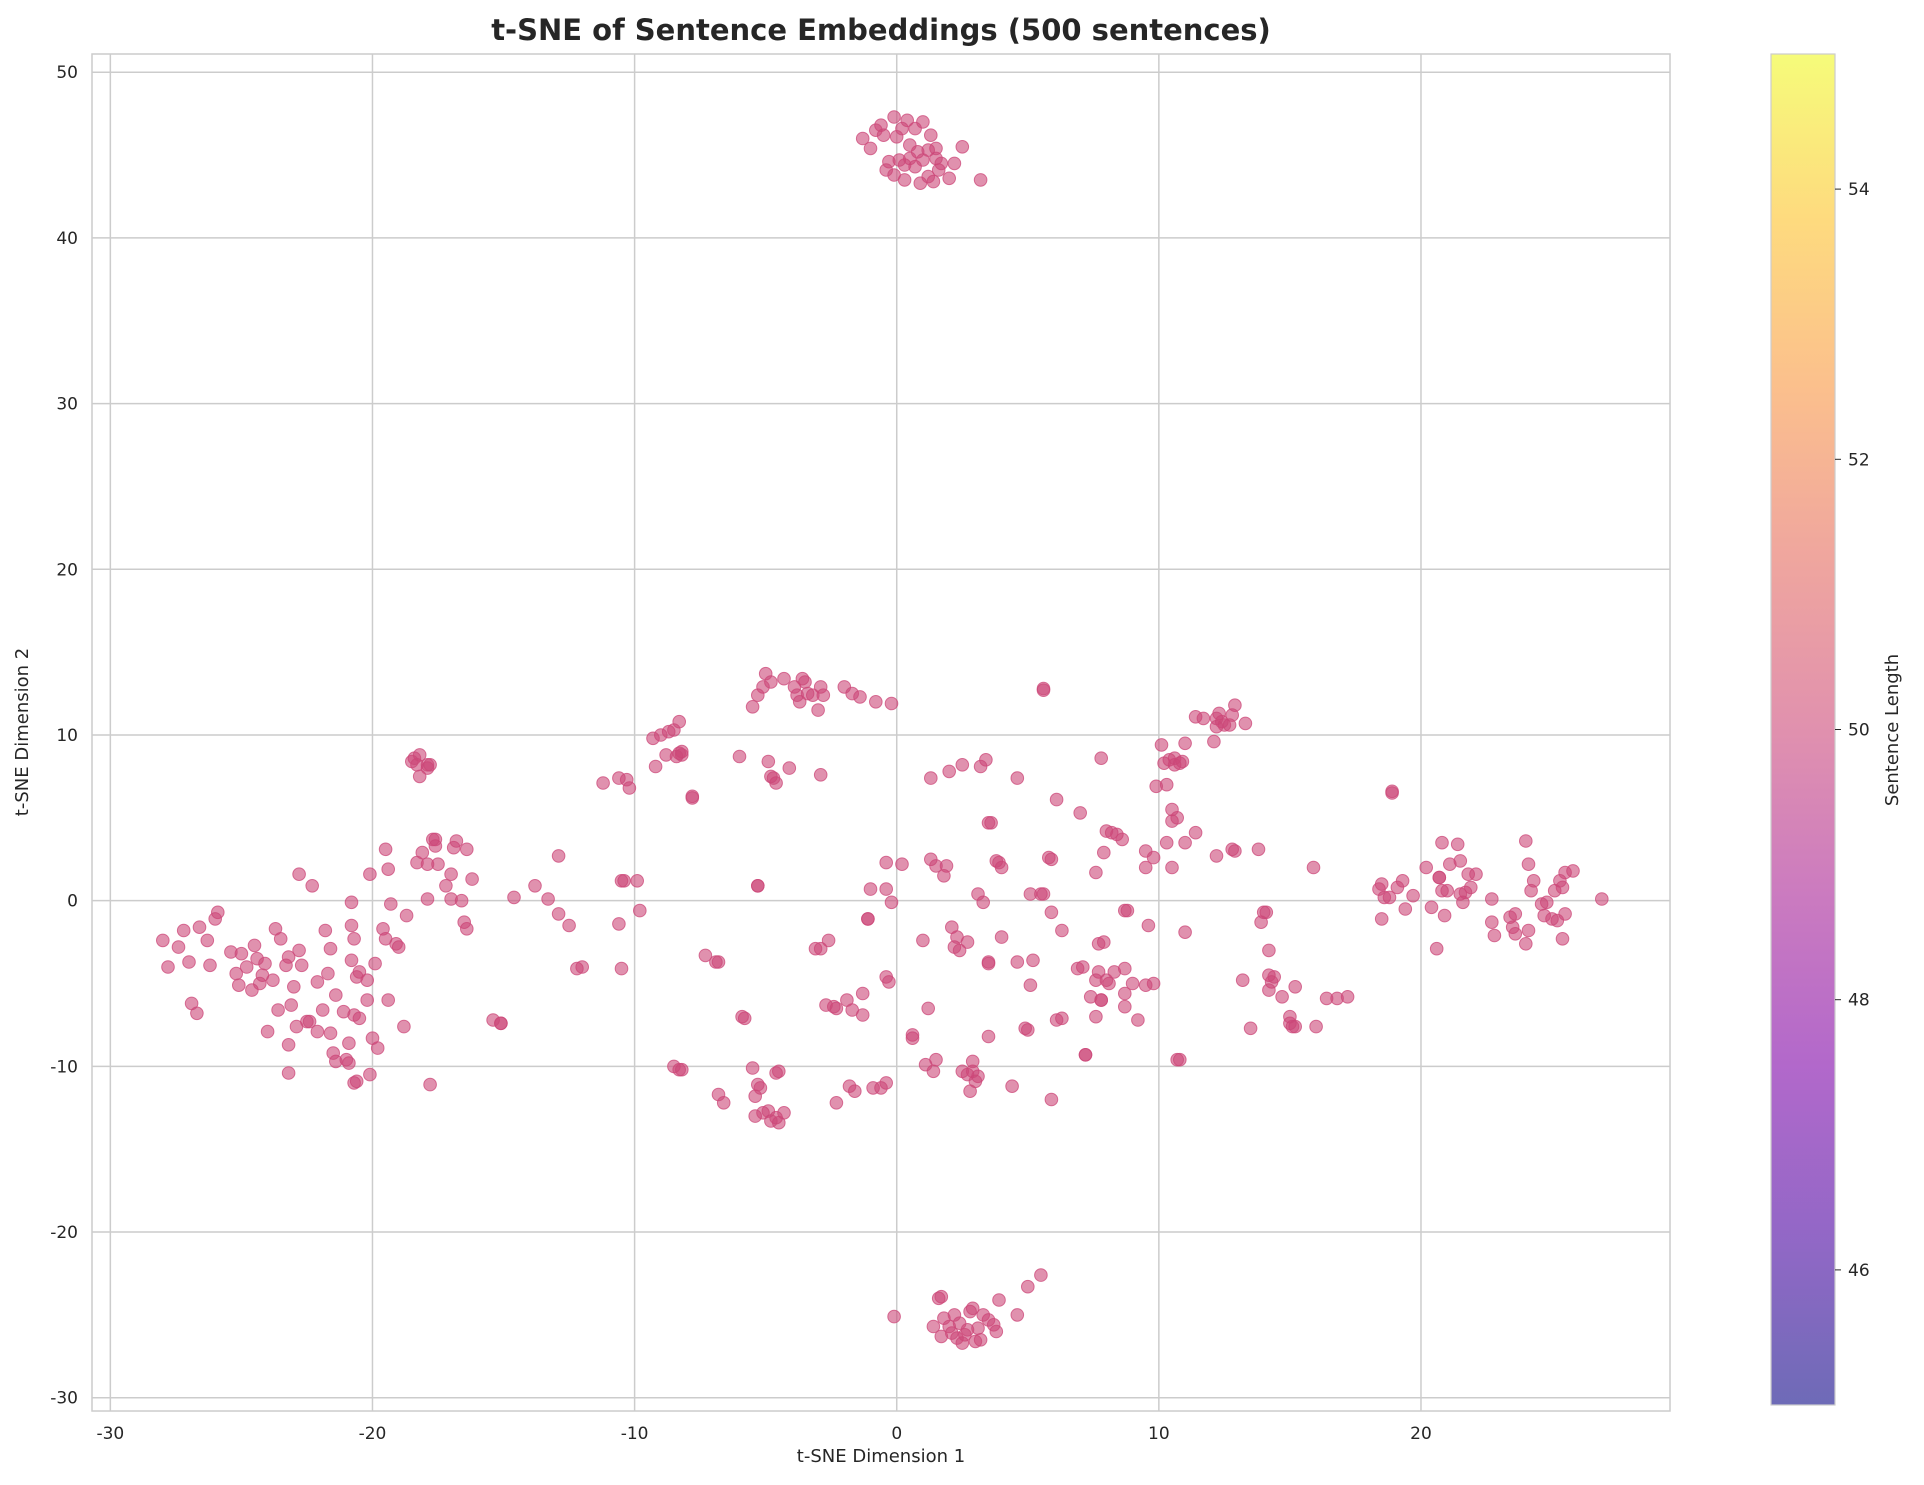  Describe the element at coordinates (67, 570) in the screenshot. I see `y-tick-label: 20` at that location.